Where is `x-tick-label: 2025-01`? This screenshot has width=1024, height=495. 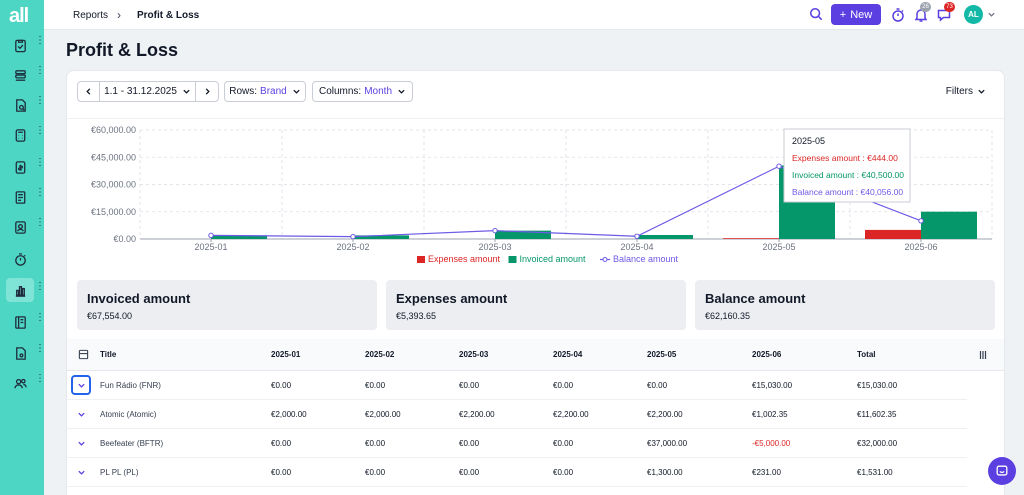 x-tick-label: 2025-01 is located at coordinates (210, 247).